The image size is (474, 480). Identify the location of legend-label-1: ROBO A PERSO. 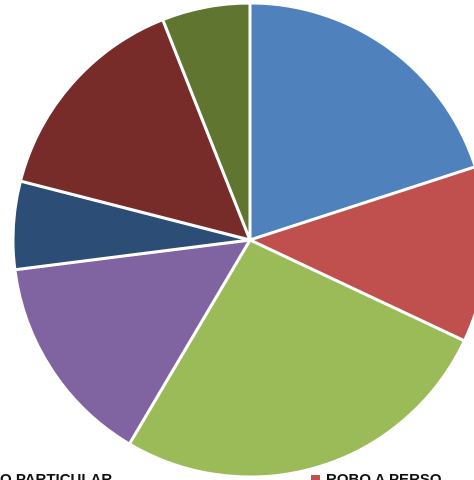
(384, 475).